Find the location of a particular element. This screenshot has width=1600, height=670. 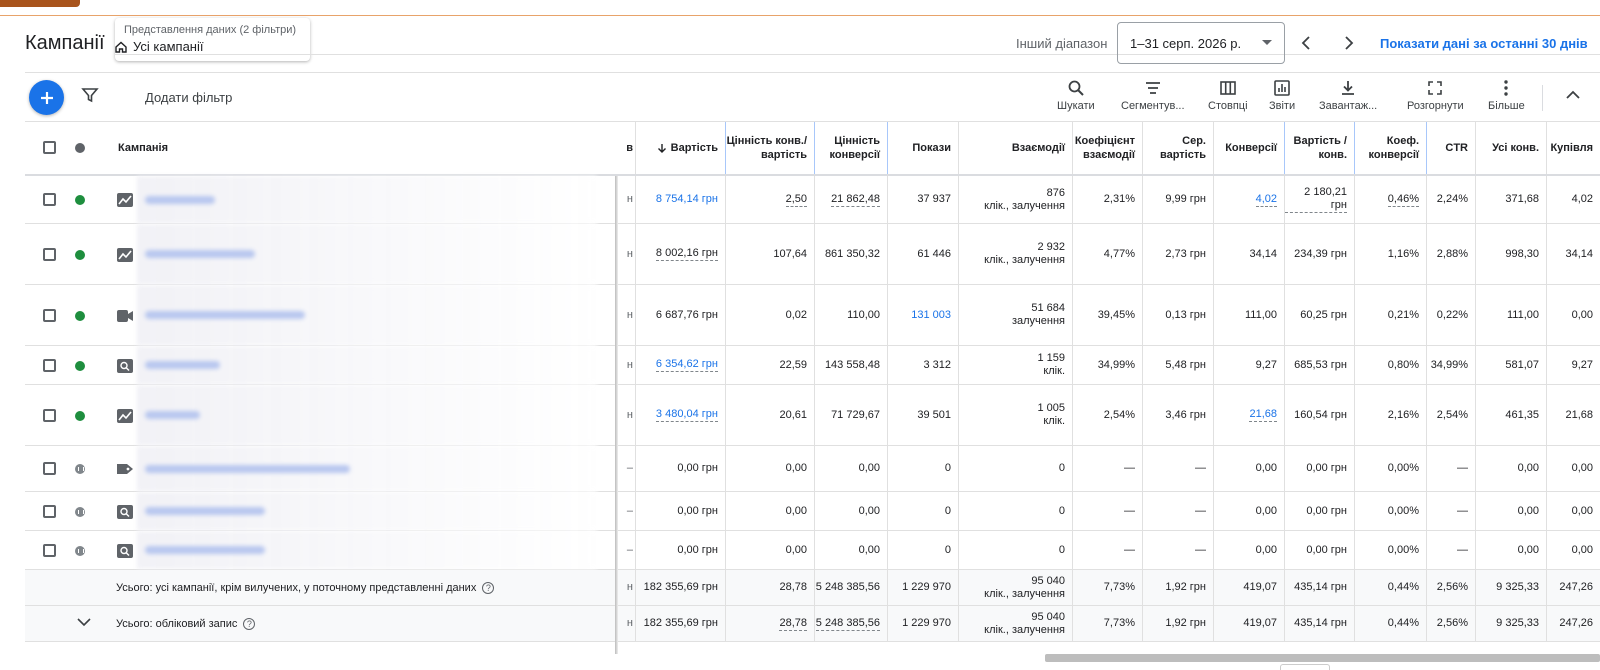

create-campaign-button is located at coordinates (46, 97).